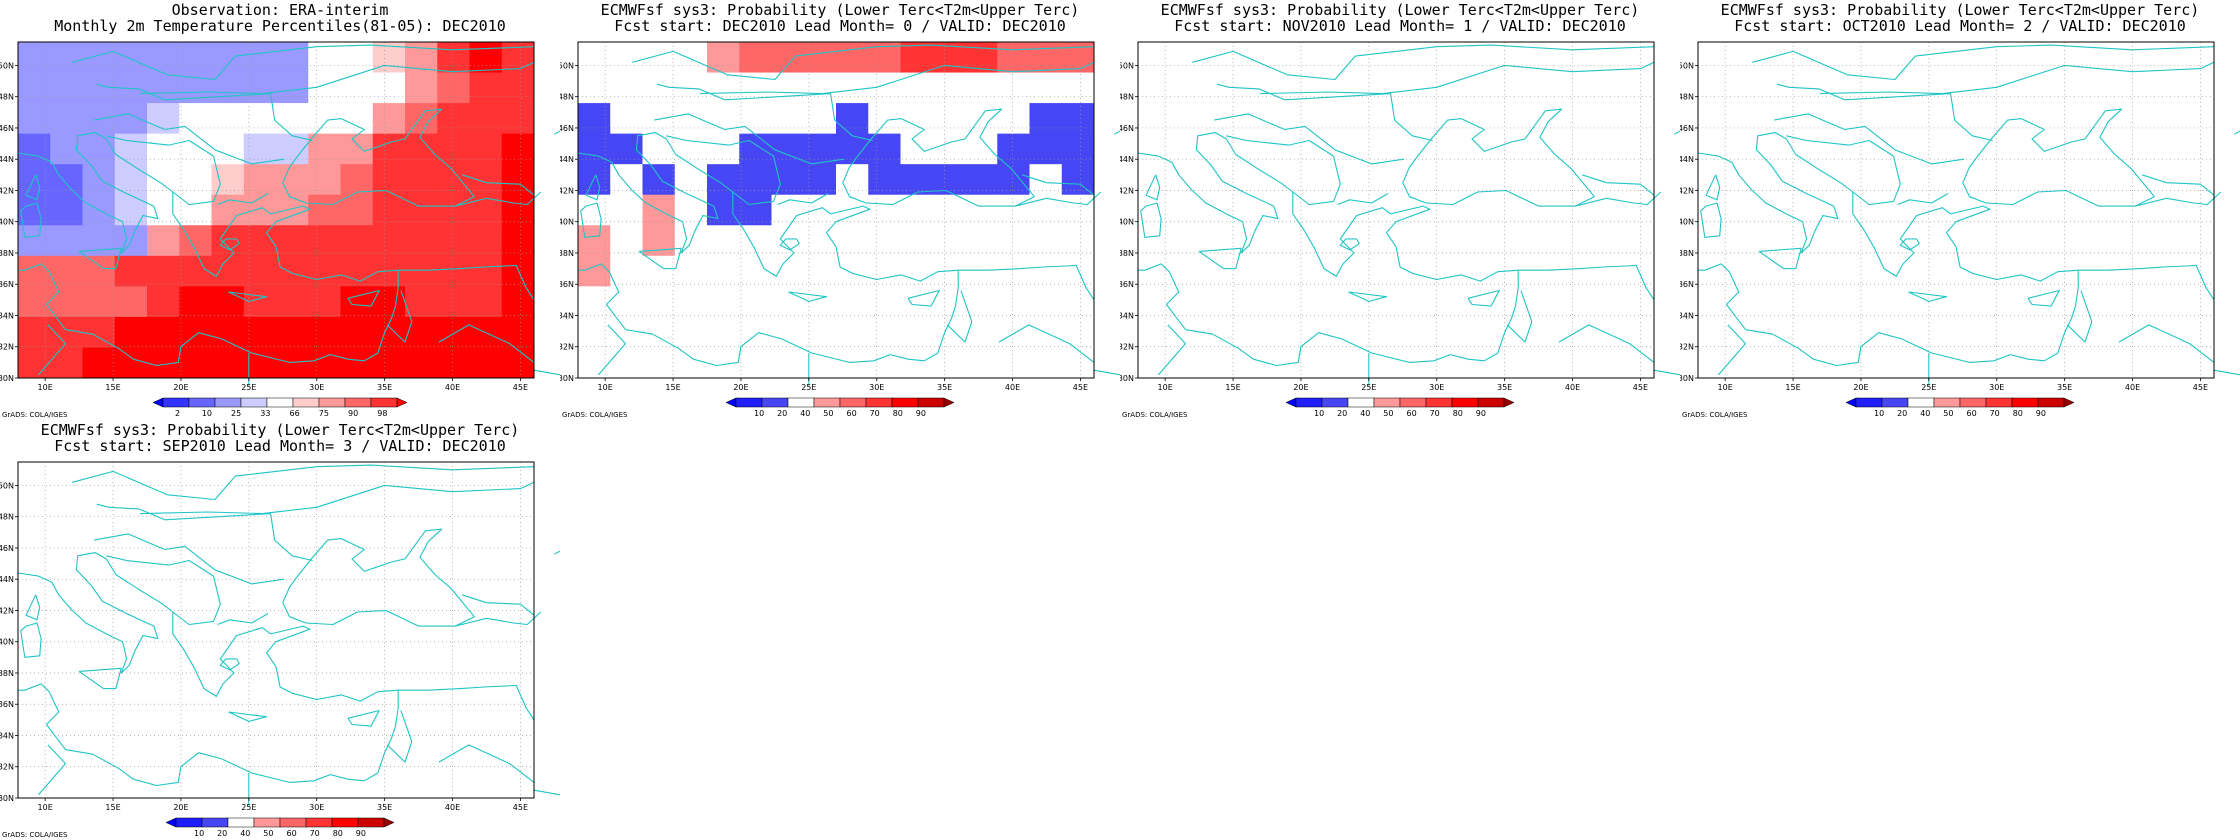 This screenshot has width=2240, height=840. I want to click on colorbar-label: 60, so click(852, 413).